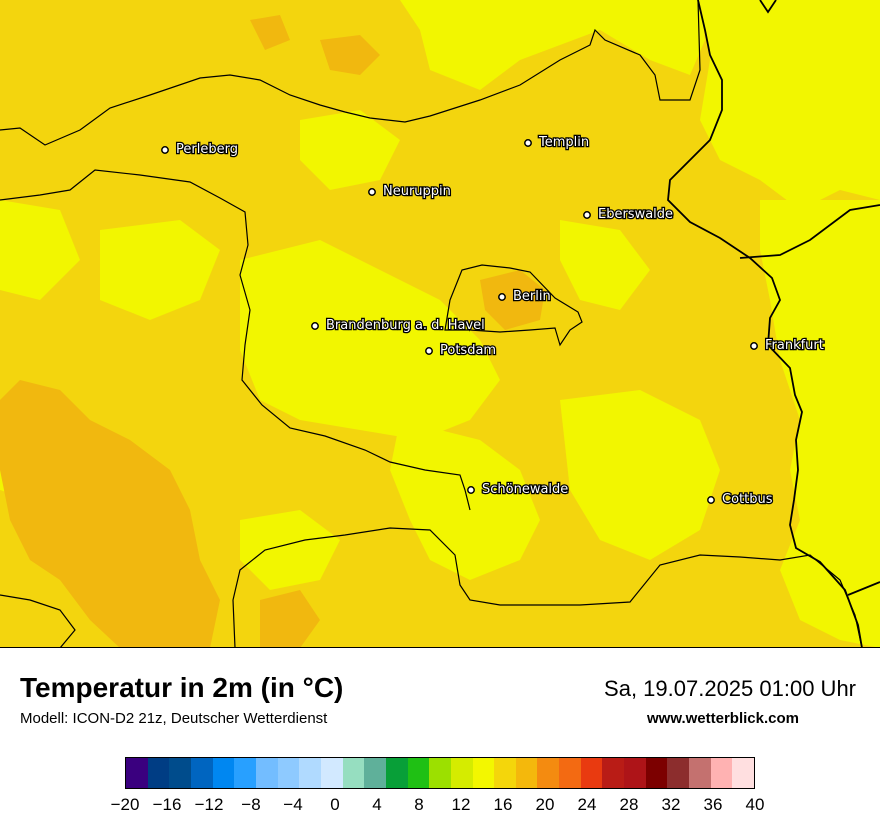 This screenshot has width=880, height=830. What do you see at coordinates (587, 804) in the screenshot?
I see `legend-tick-label: 24` at bounding box center [587, 804].